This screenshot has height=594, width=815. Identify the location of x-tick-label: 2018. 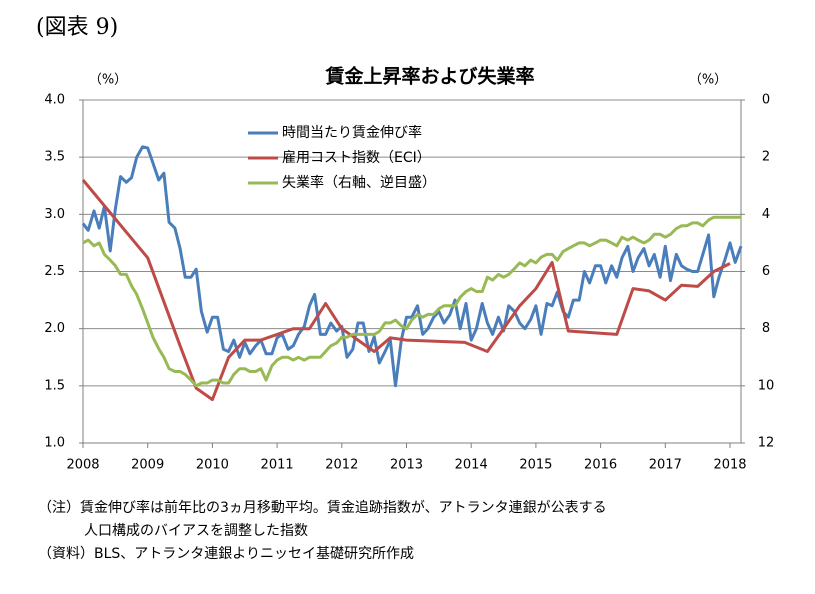
(729, 465).